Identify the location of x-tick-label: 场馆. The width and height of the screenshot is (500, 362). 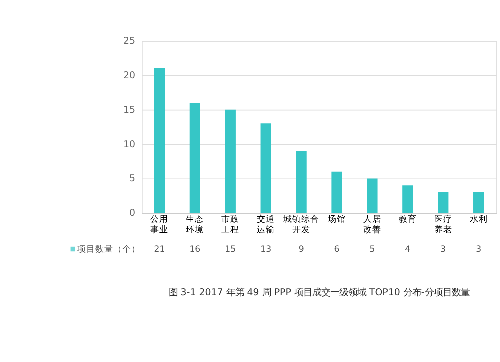
(336, 220).